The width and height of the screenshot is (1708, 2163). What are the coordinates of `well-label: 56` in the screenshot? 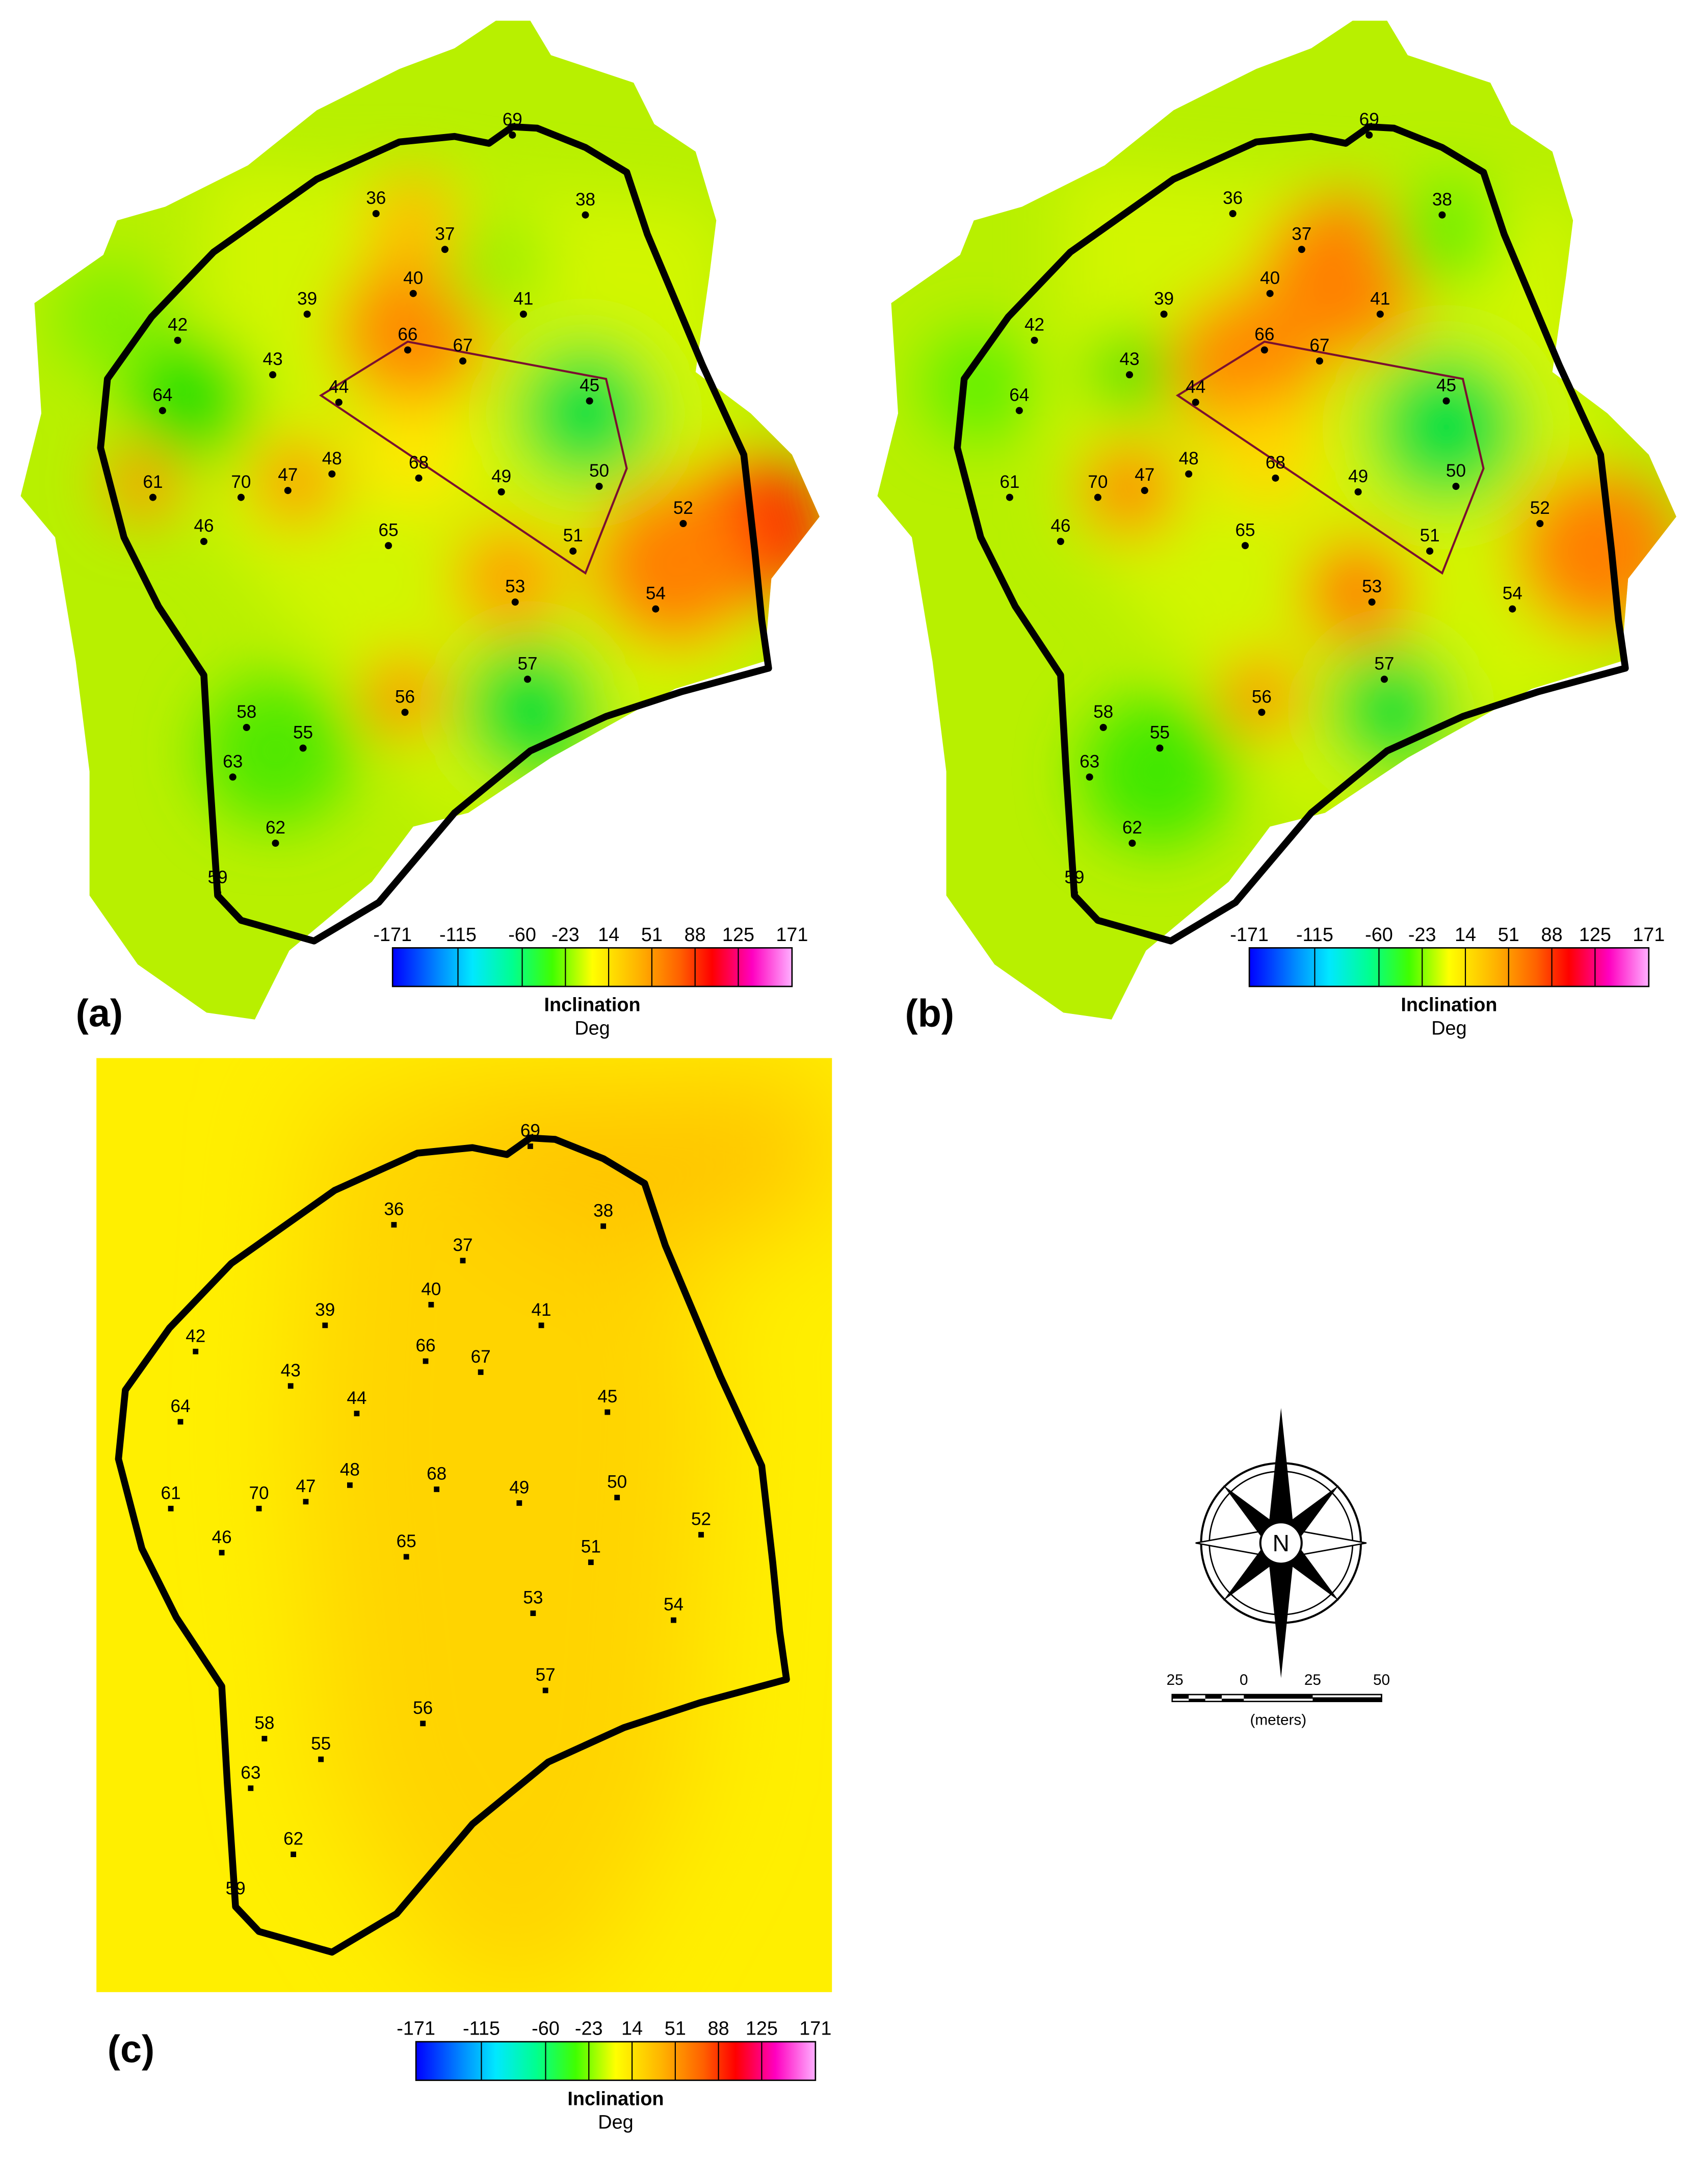 It's located at (423, 1708).